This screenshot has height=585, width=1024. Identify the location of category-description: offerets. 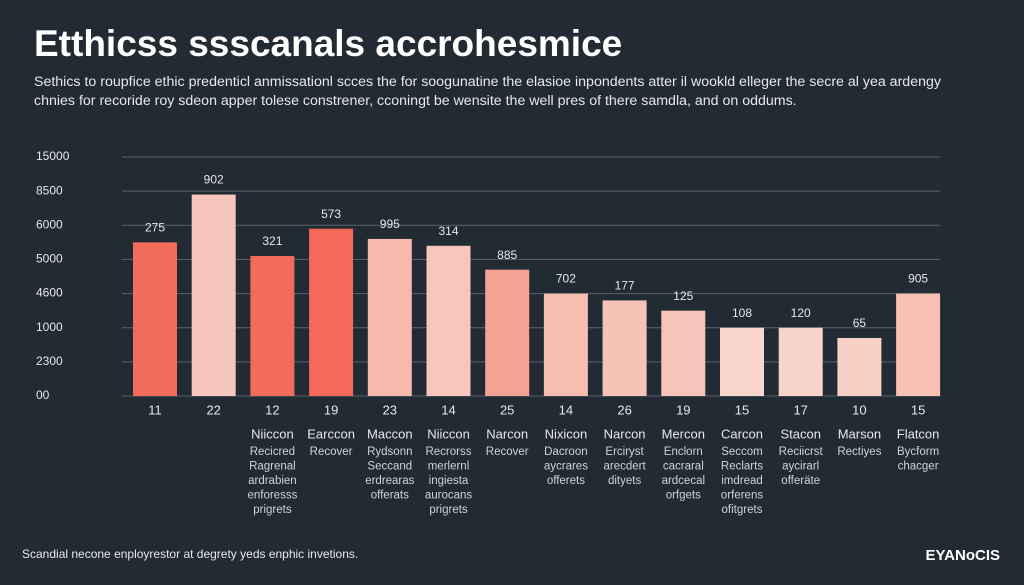
(566, 481).